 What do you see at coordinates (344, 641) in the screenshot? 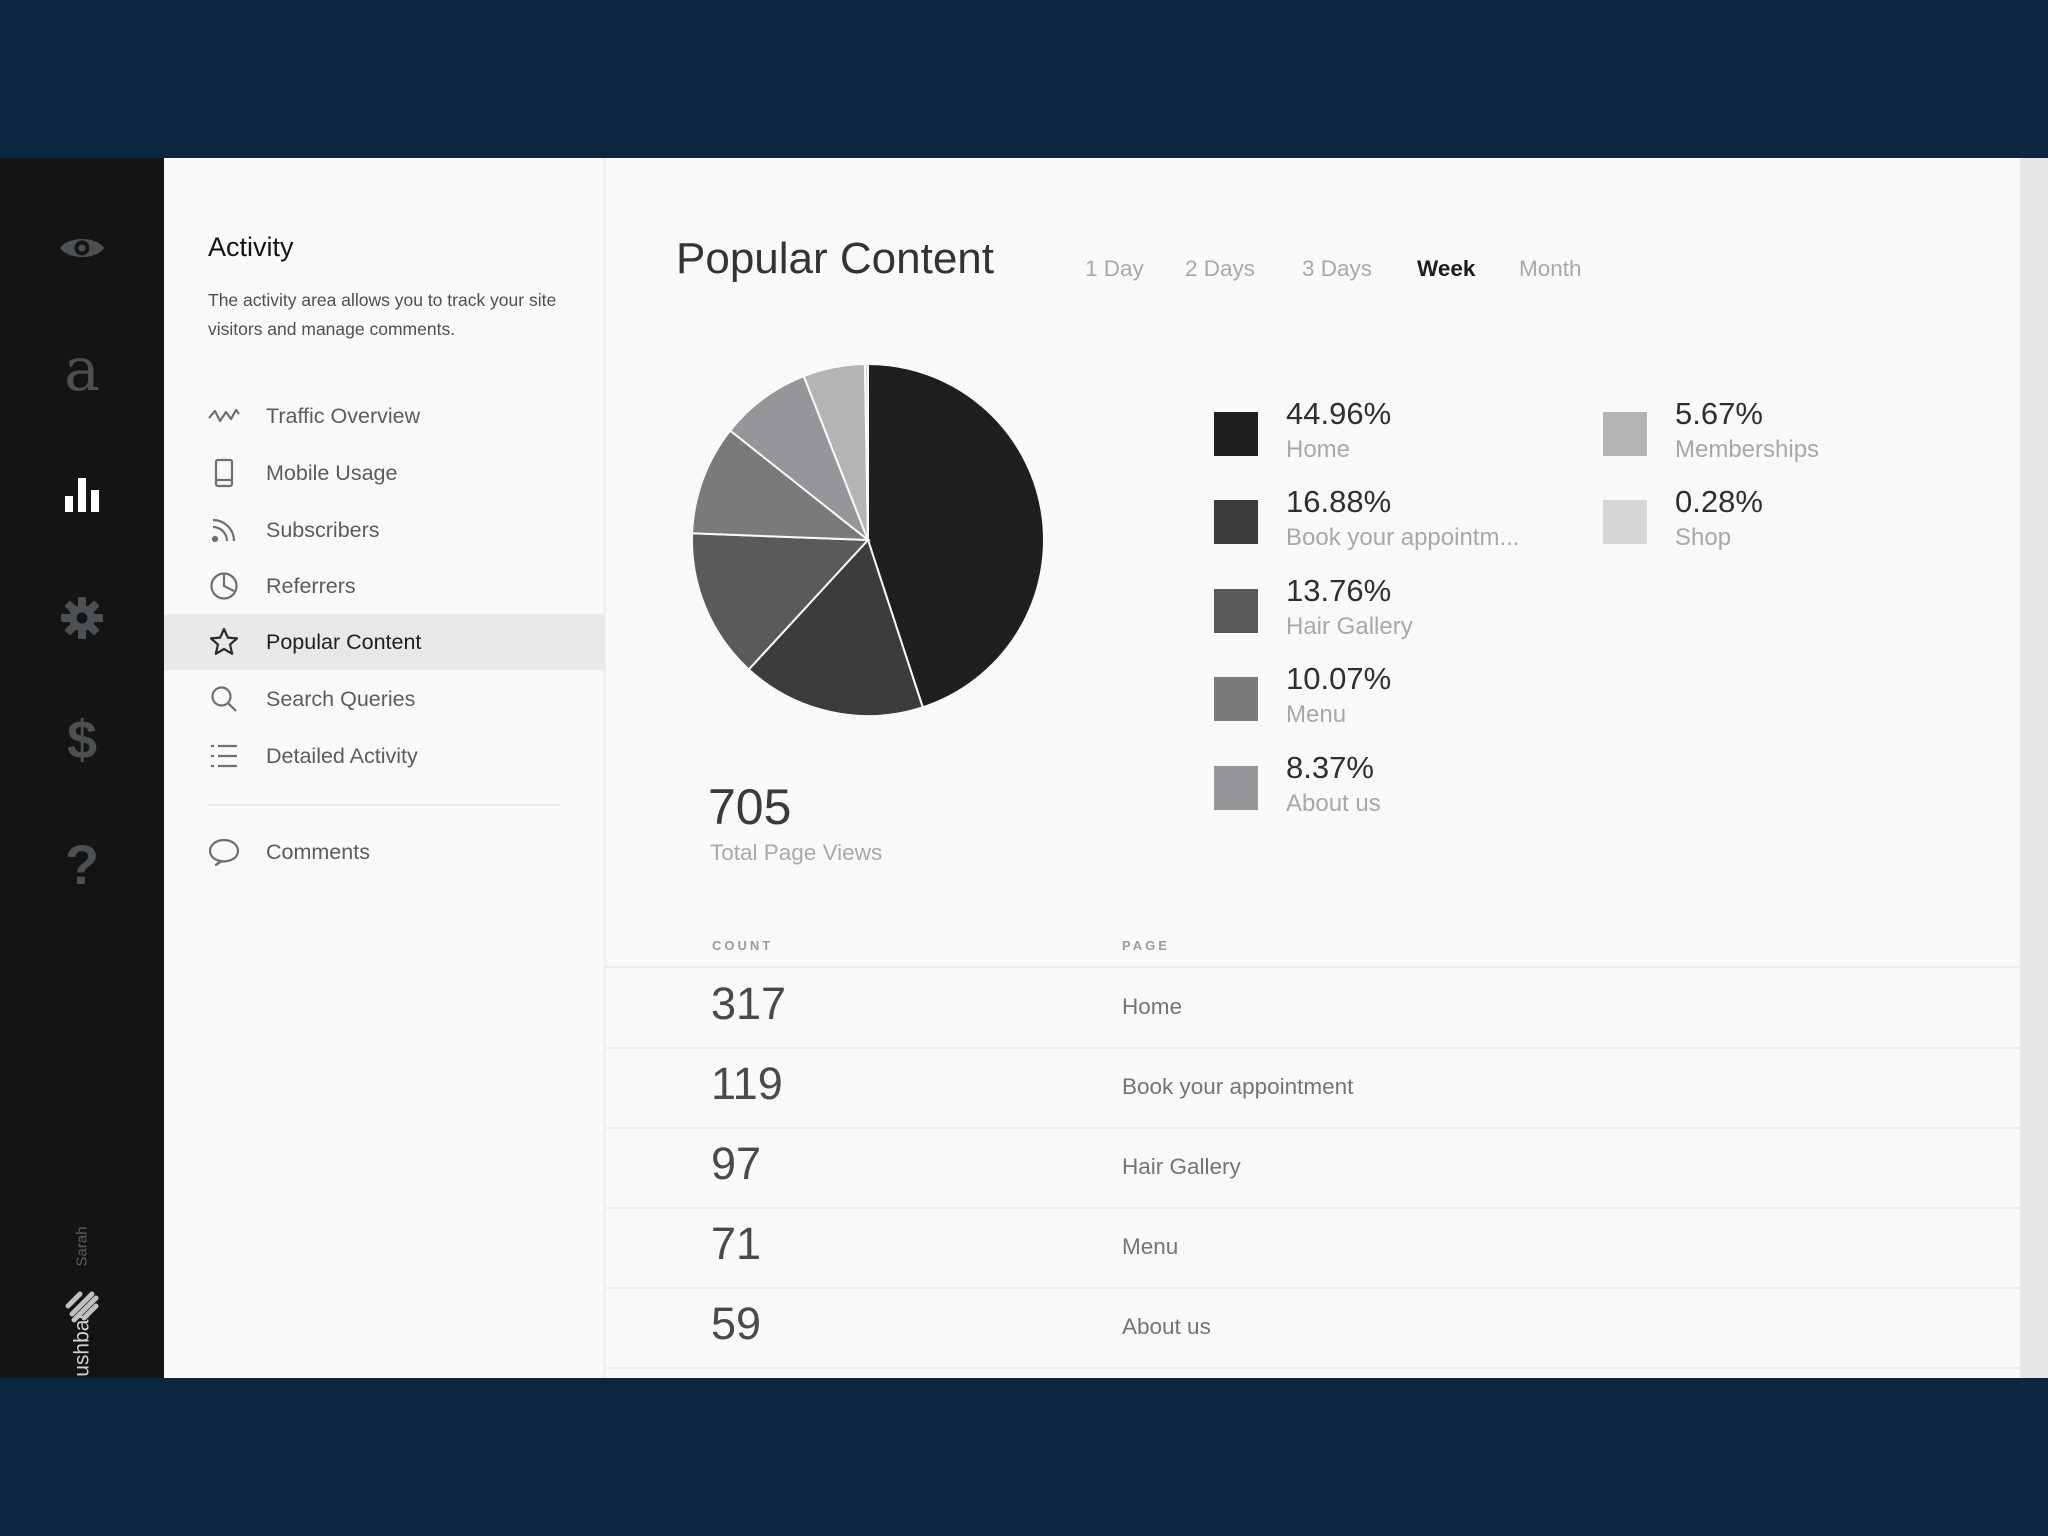
I see `nav-label: Popular Content` at bounding box center [344, 641].